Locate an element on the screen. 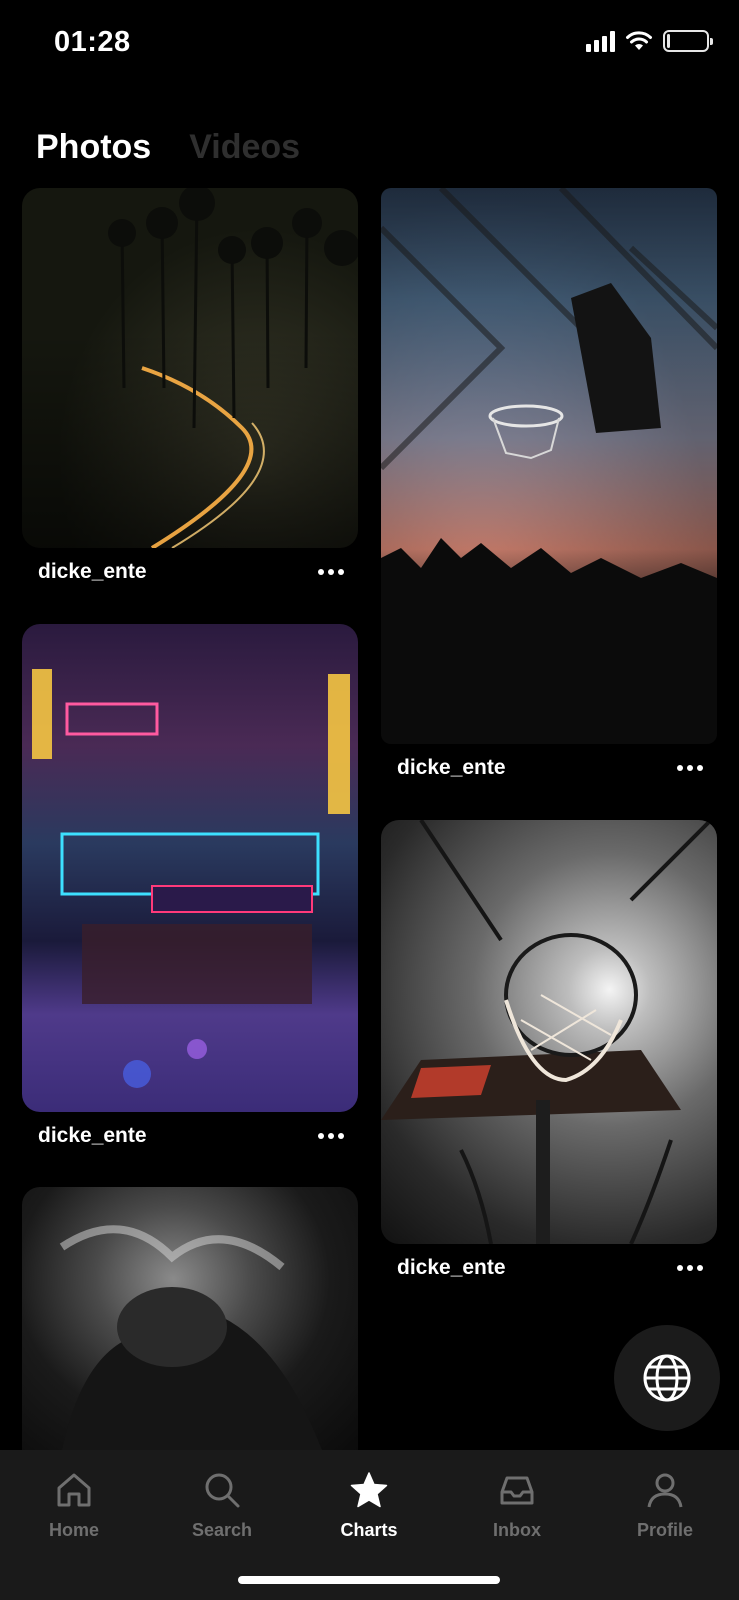 This screenshot has width=739, height=1600. tab-videos: Videos is located at coordinates (245, 147).